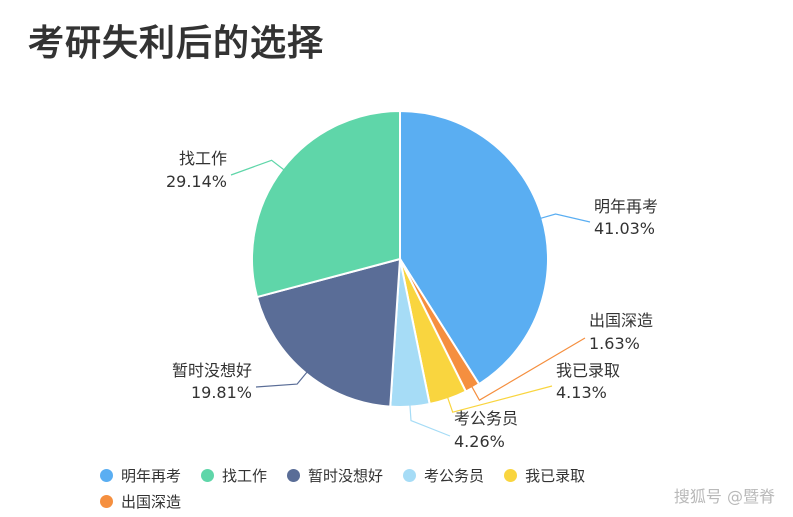  What do you see at coordinates (486, 418) in the screenshot?
I see `slice-name-label: 考公务员` at bounding box center [486, 418].